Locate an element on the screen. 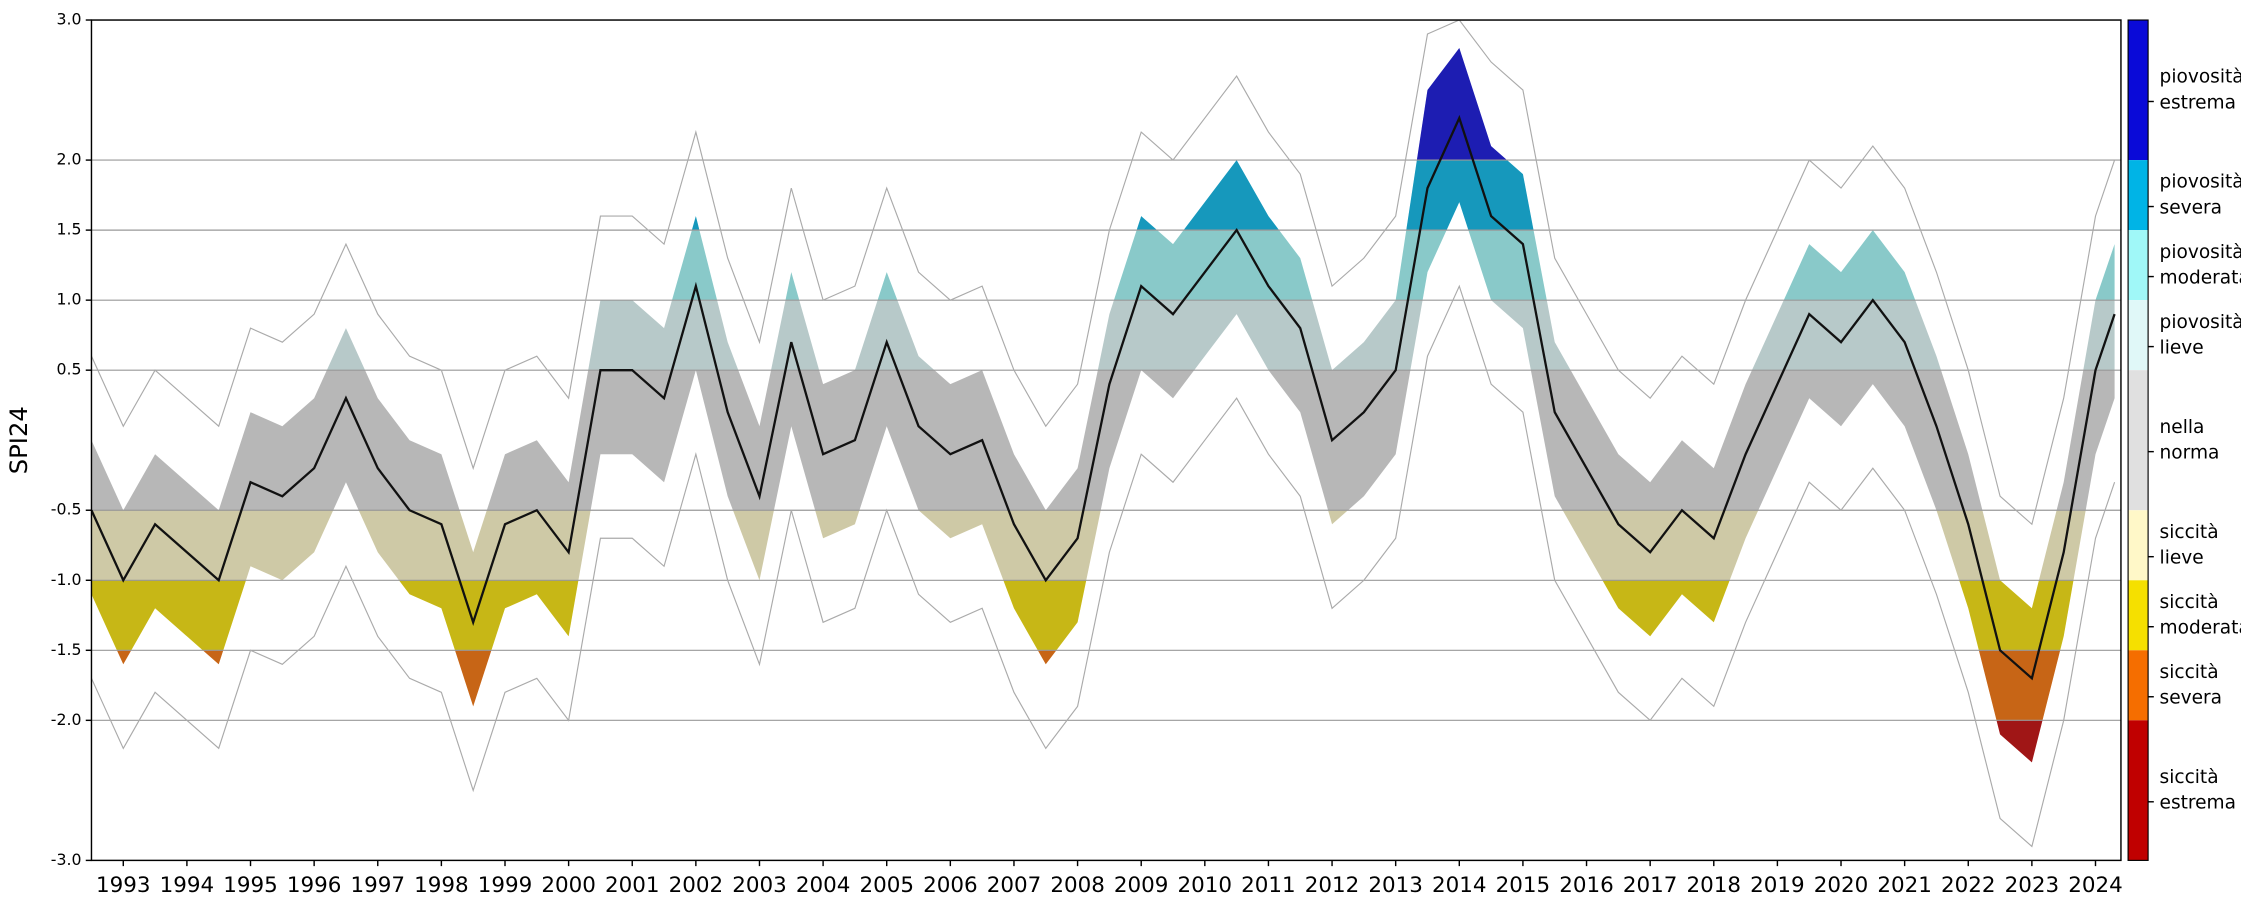 The width and height of the screenshot is (2241, 899). x-tick-label: 2012 is located at coordinates (1332, 885).